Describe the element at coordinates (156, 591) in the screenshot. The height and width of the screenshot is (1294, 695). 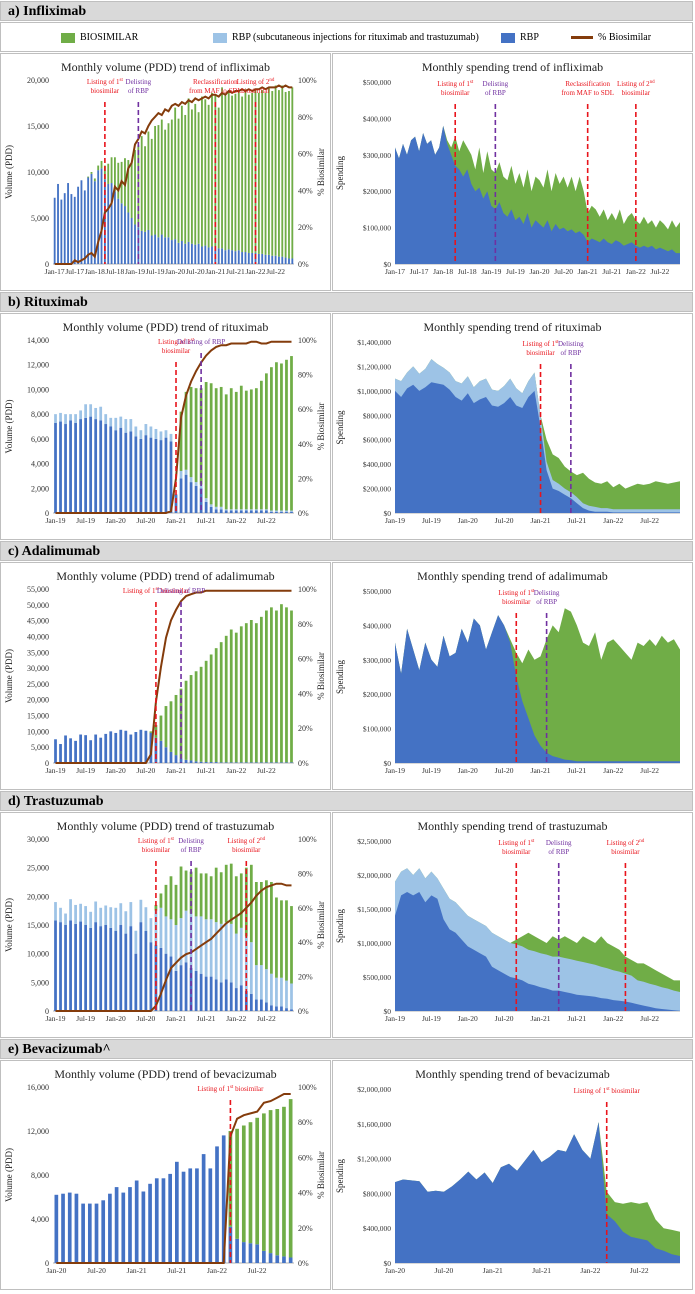
I see `event-marker-label: Listing of 1st biosimilar` at that location.